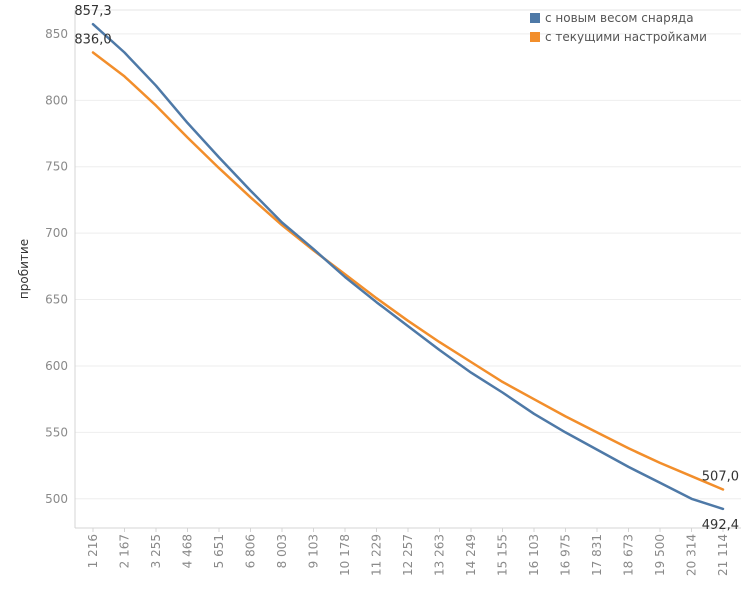 Image resolution: width=749 pixels, height=600 pixels. What do you see at coordinates (314, 551) in the screenshot?
I see `x-tick-label: 9 103` at bounding box center [314, 551].